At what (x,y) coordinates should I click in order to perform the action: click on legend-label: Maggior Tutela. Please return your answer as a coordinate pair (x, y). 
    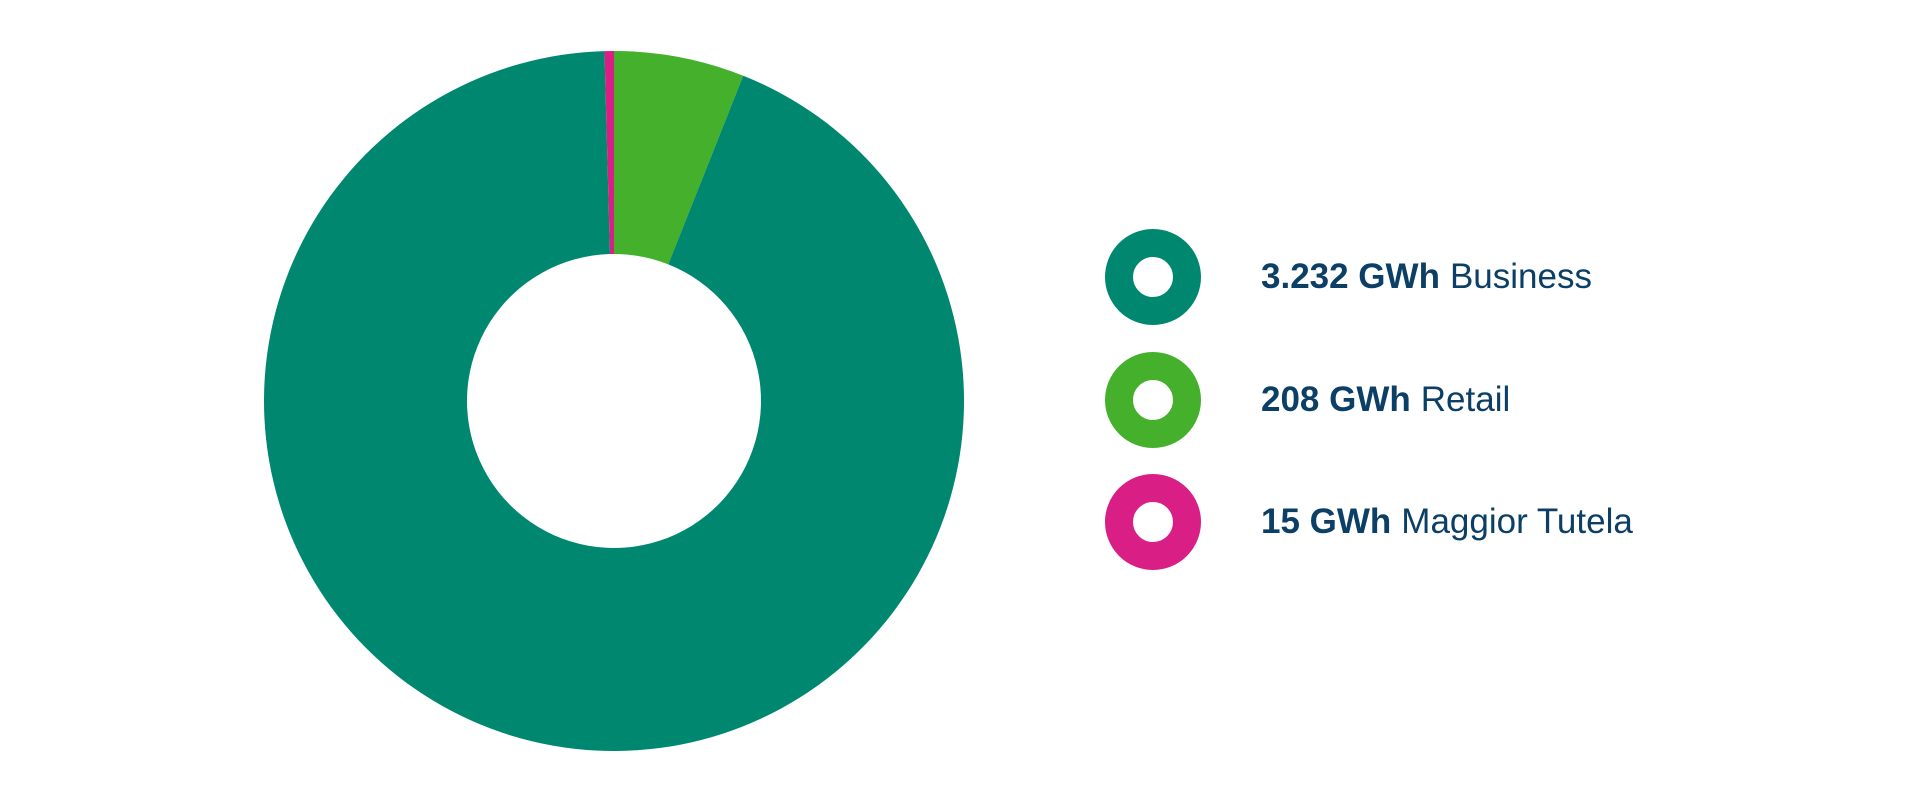
    Looking at the image, I should click on (1517, 521).